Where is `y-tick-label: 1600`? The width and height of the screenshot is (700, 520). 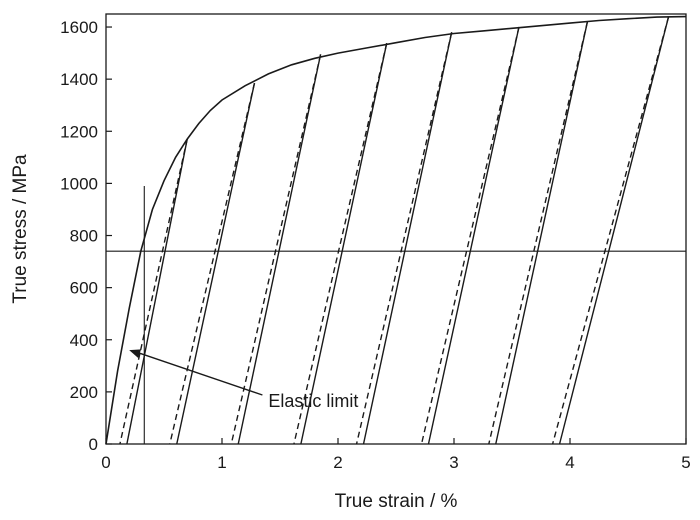
y-tick-label: 1600 is located at coordinates (79, 27).